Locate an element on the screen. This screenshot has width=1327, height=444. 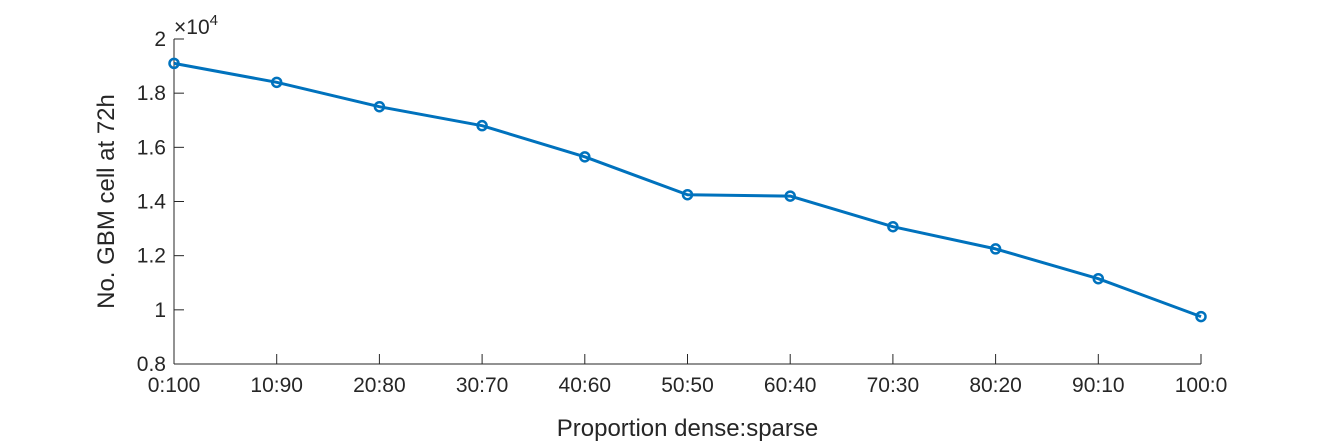
y-tick-label: 2 is located at coordinates (160, 39).